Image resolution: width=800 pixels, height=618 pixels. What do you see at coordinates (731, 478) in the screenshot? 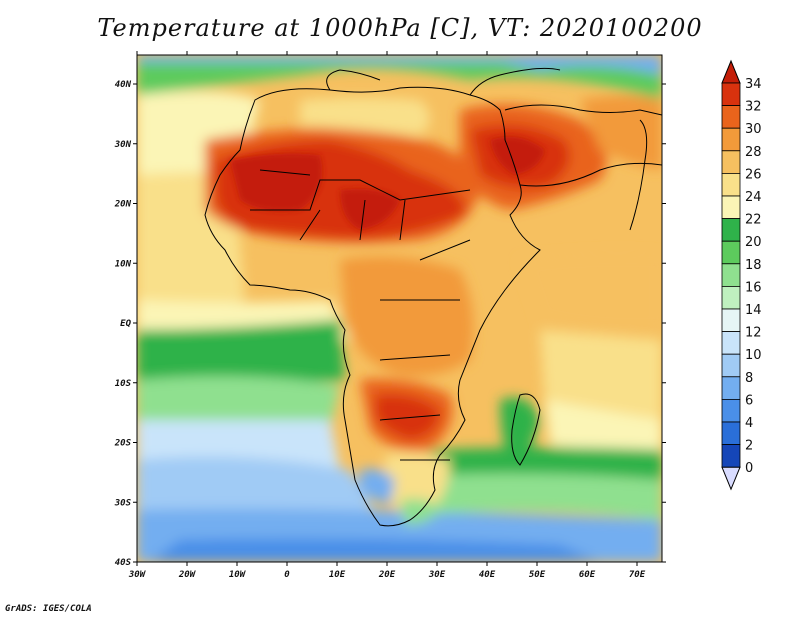
I see `colorbar-under-triangle` at bounding box center [731, 478].